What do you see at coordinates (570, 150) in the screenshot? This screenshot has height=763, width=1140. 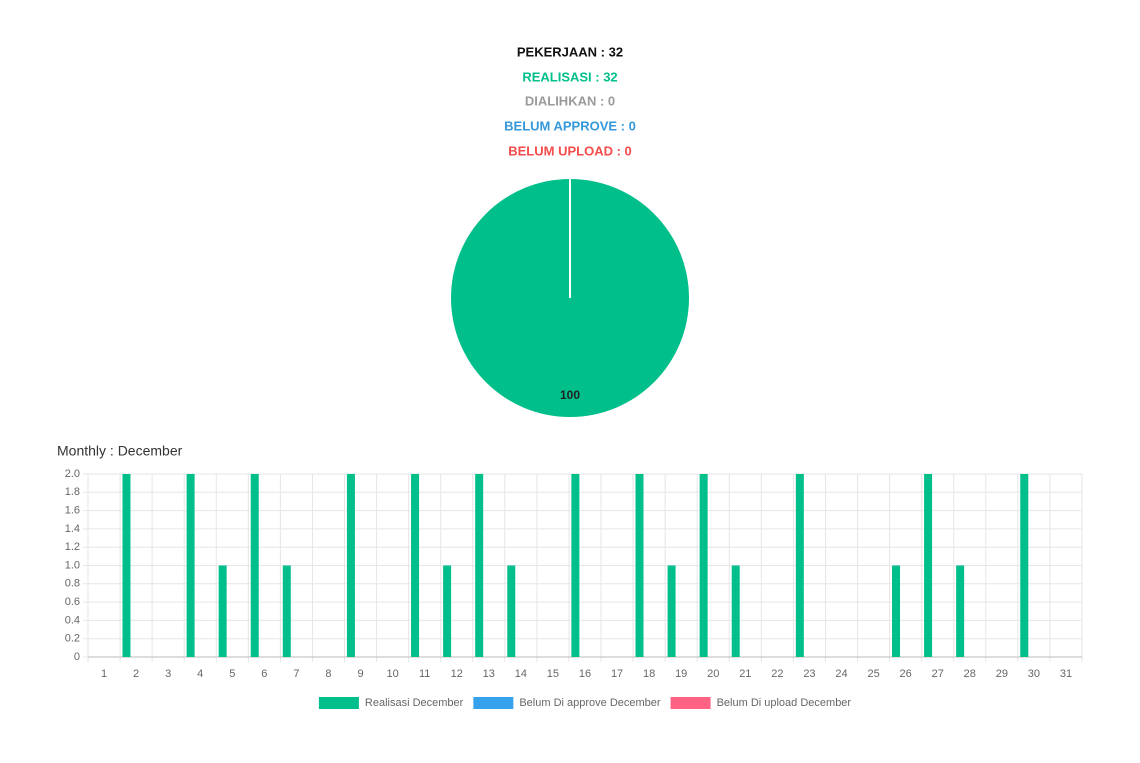 I see `summary-line: BELUM UPLOAD : 0` at bounding box center [570, 150].